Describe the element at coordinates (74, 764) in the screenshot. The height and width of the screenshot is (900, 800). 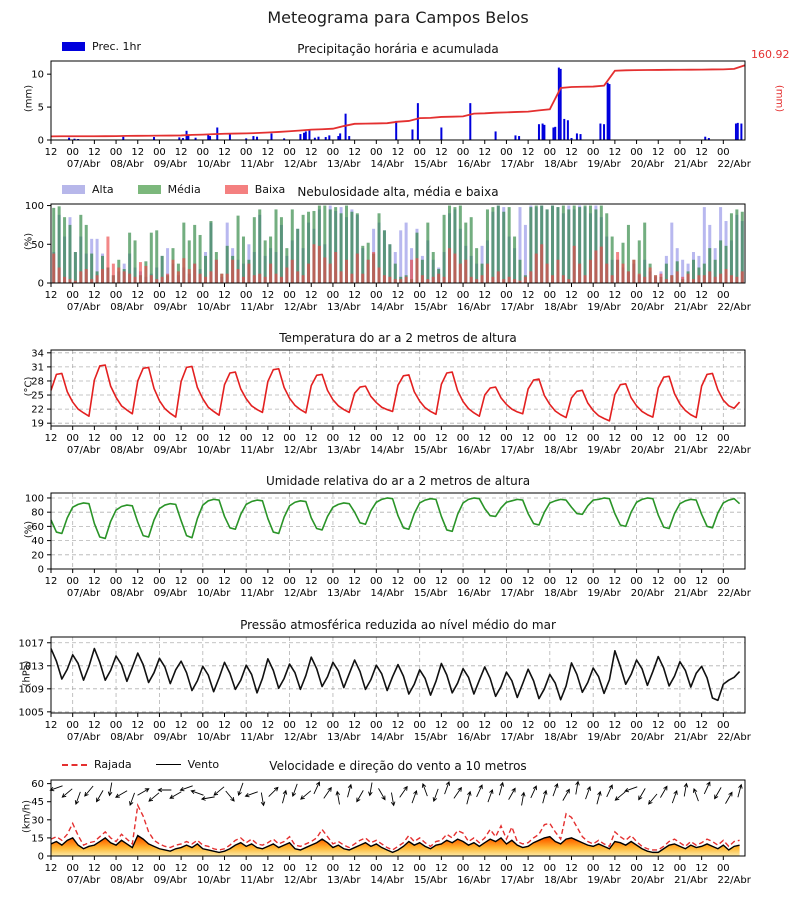
I see `gust-line-icon` at that location.